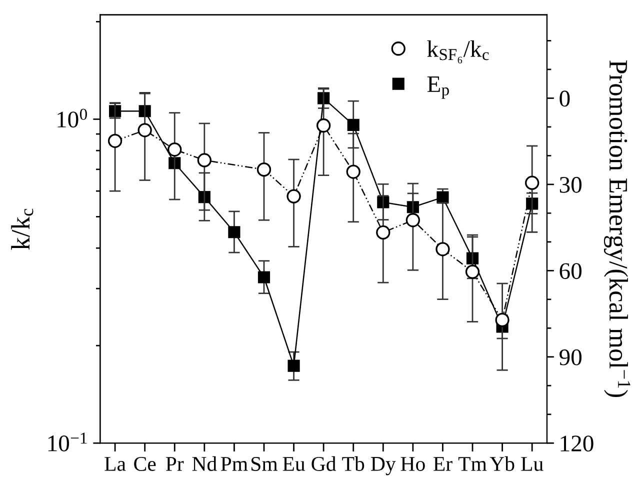 The width and height of the screenshot is (642, 478). I want to click on x-tick-label: Nd, so click(204, 463).